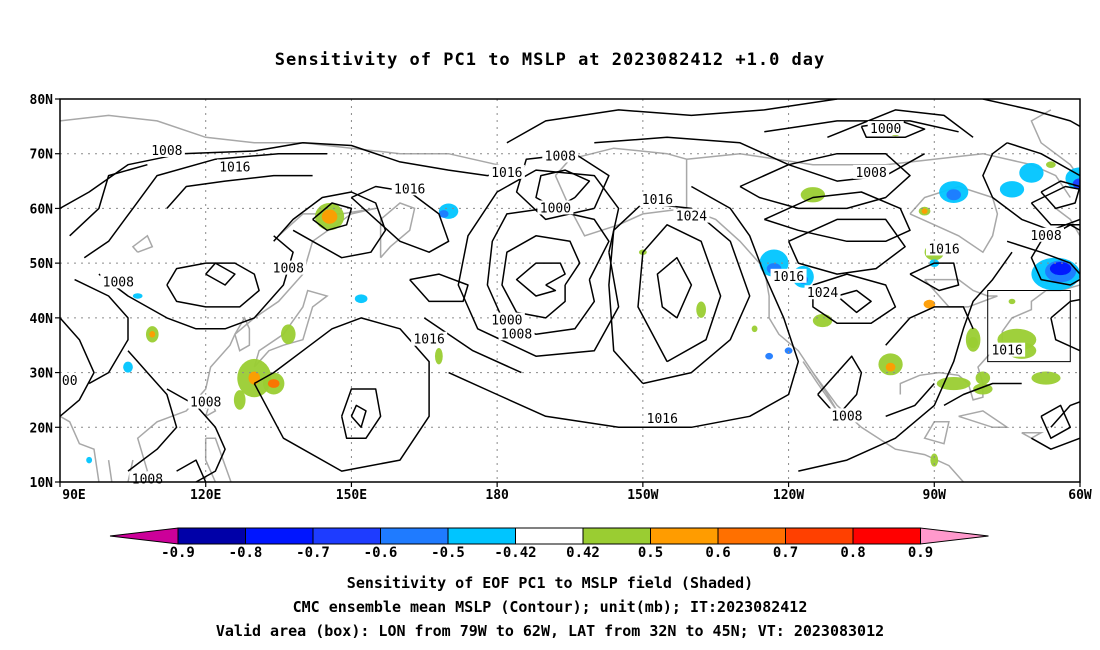 This screenshot has height=650, width=1100. What do you see at coordinates (144, 536) in the screenshot?
I see `colorbar-low-extension` at bounding box center [144, 536].